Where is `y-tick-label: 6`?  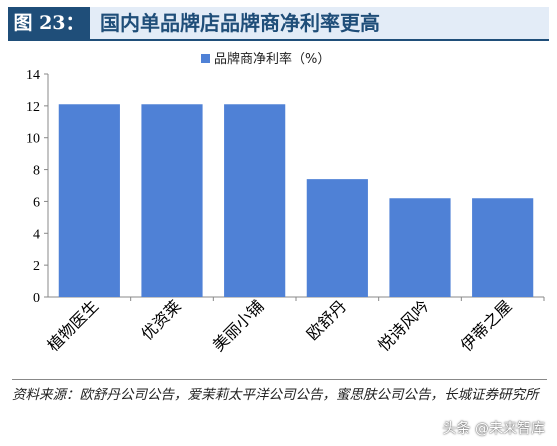 y-tick-label: 6 is located at coordinates (36, 202).